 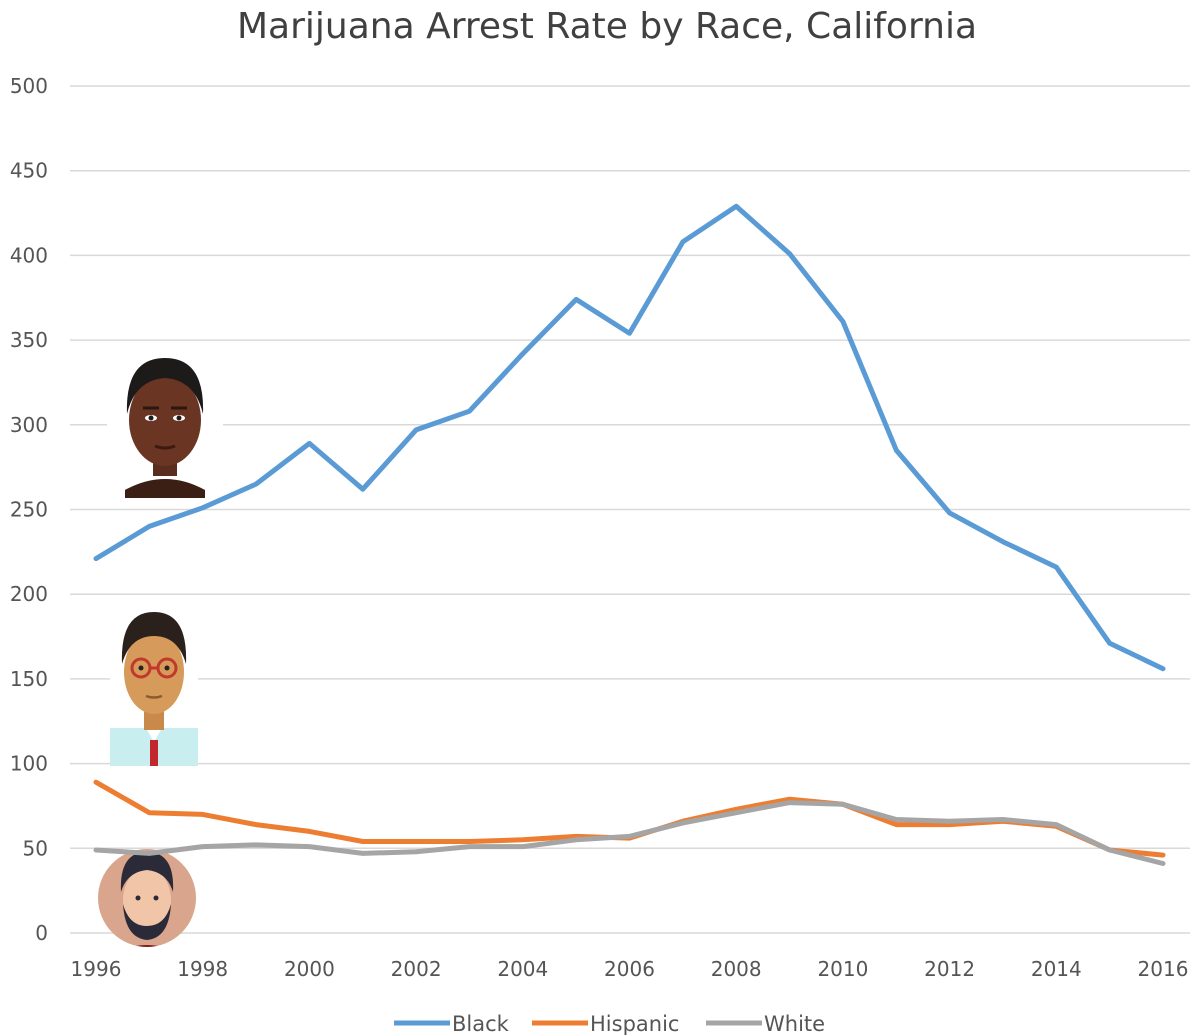 I want to click on x-tick-label: 2016, so click(x=1163, y=969).